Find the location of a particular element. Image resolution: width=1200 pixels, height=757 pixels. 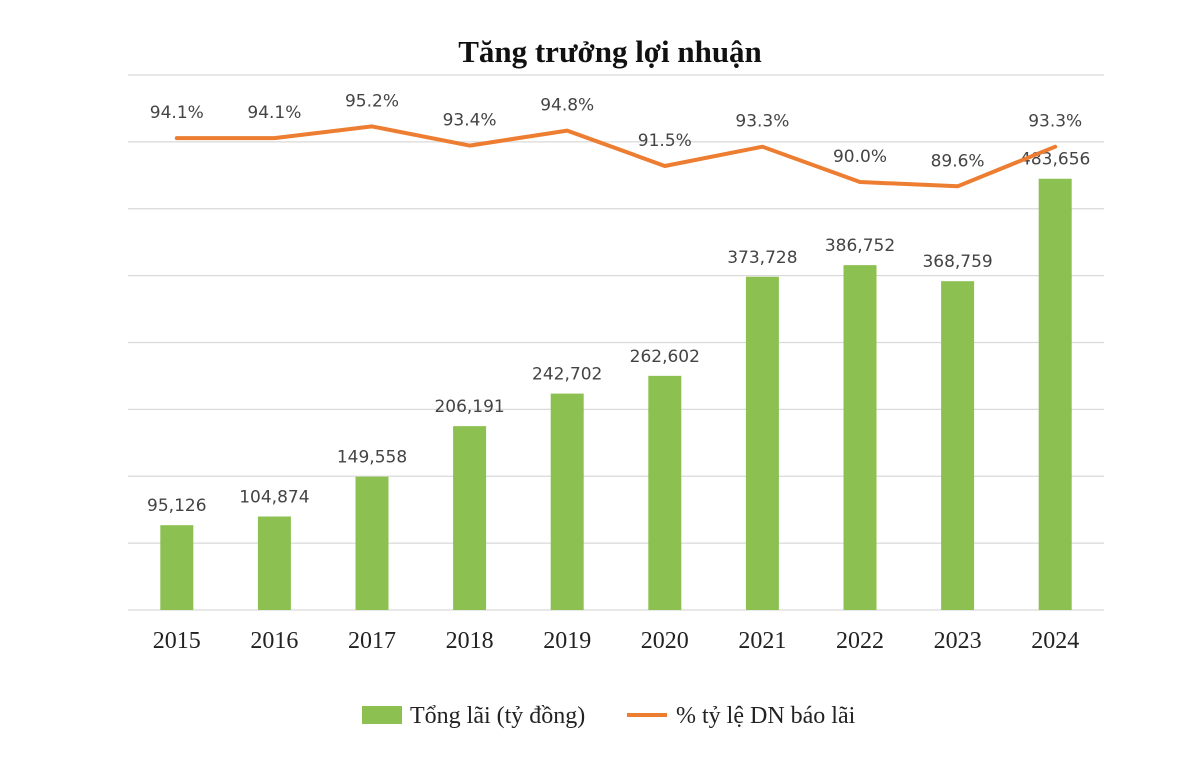

chart-title: Tăng trưởng lợi nhuận is located at coordinates (610, 51).